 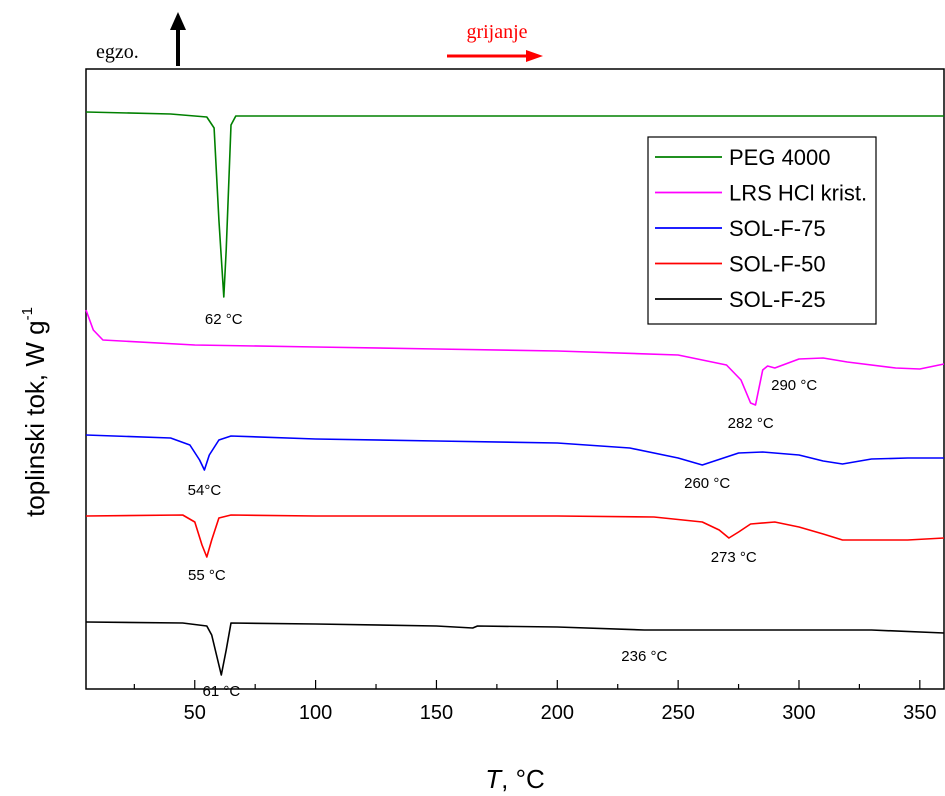 What do you see at coordinates (35, 418) in the screenshot?
I see `y-axis-title-text: toplinski tok, W g` at bounding box center [35, 418].